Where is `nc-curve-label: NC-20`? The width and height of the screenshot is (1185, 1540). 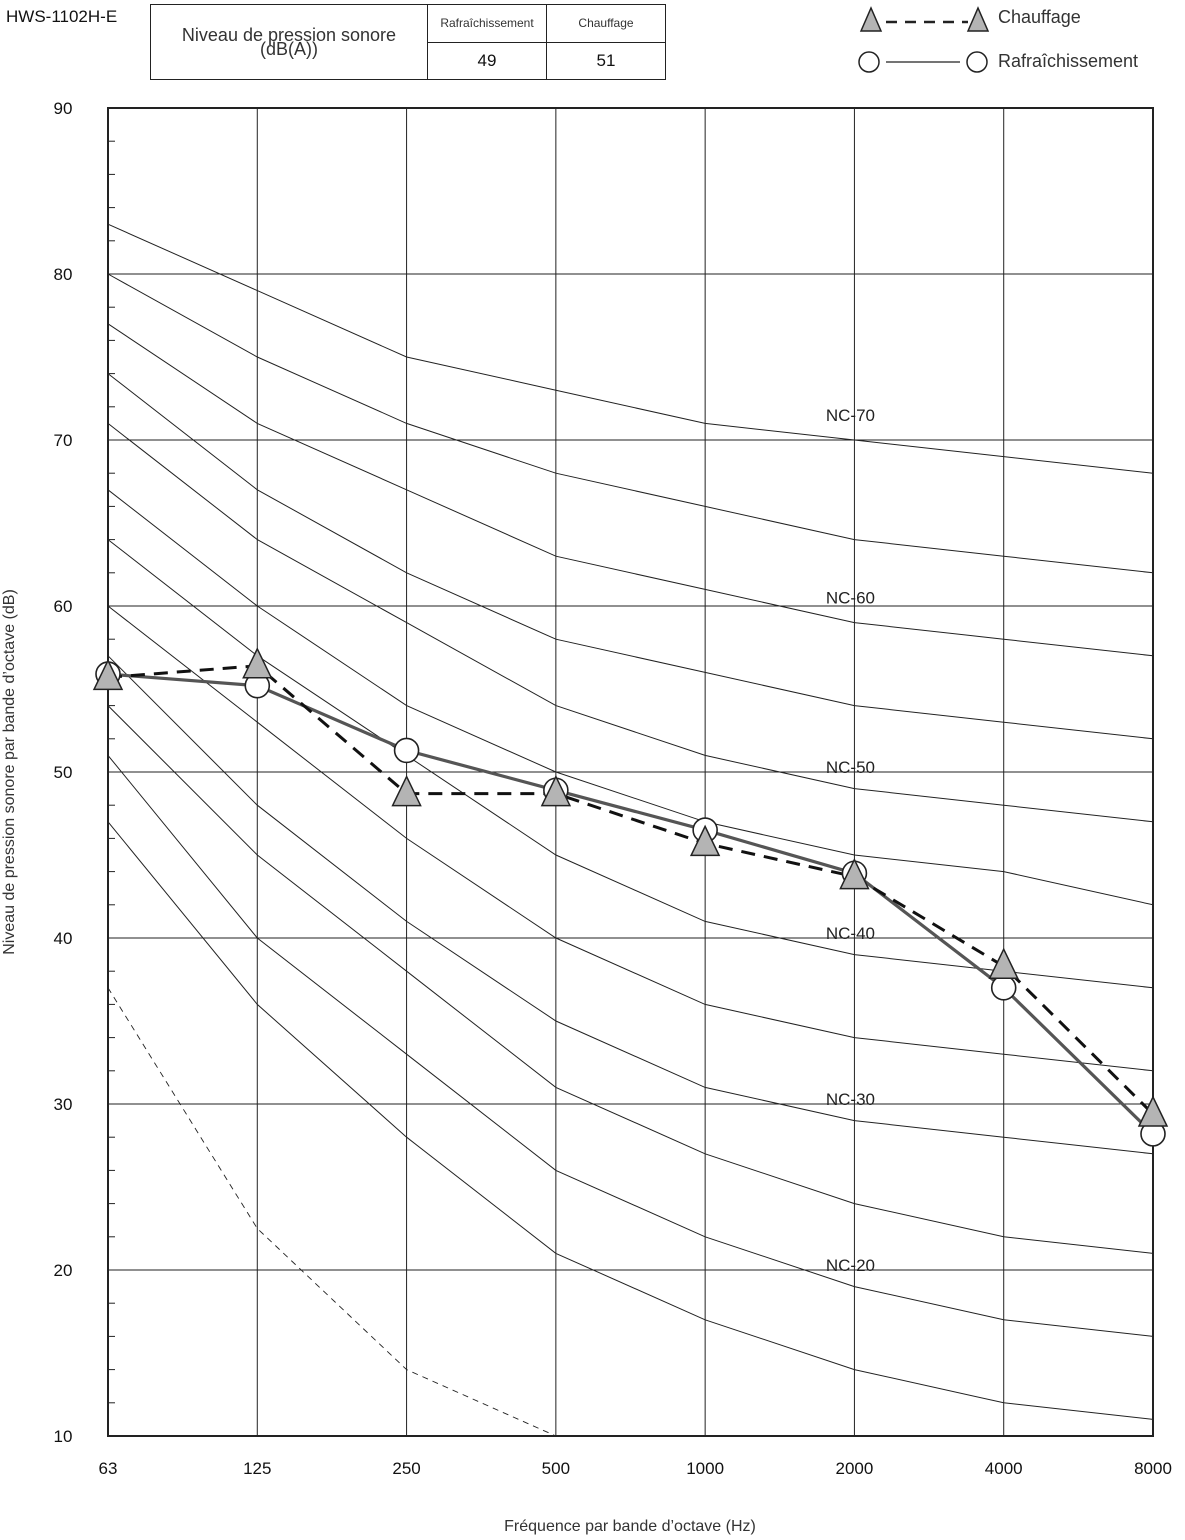 nc-curve-label: NC-20 is located at coordinates (850, 1265).